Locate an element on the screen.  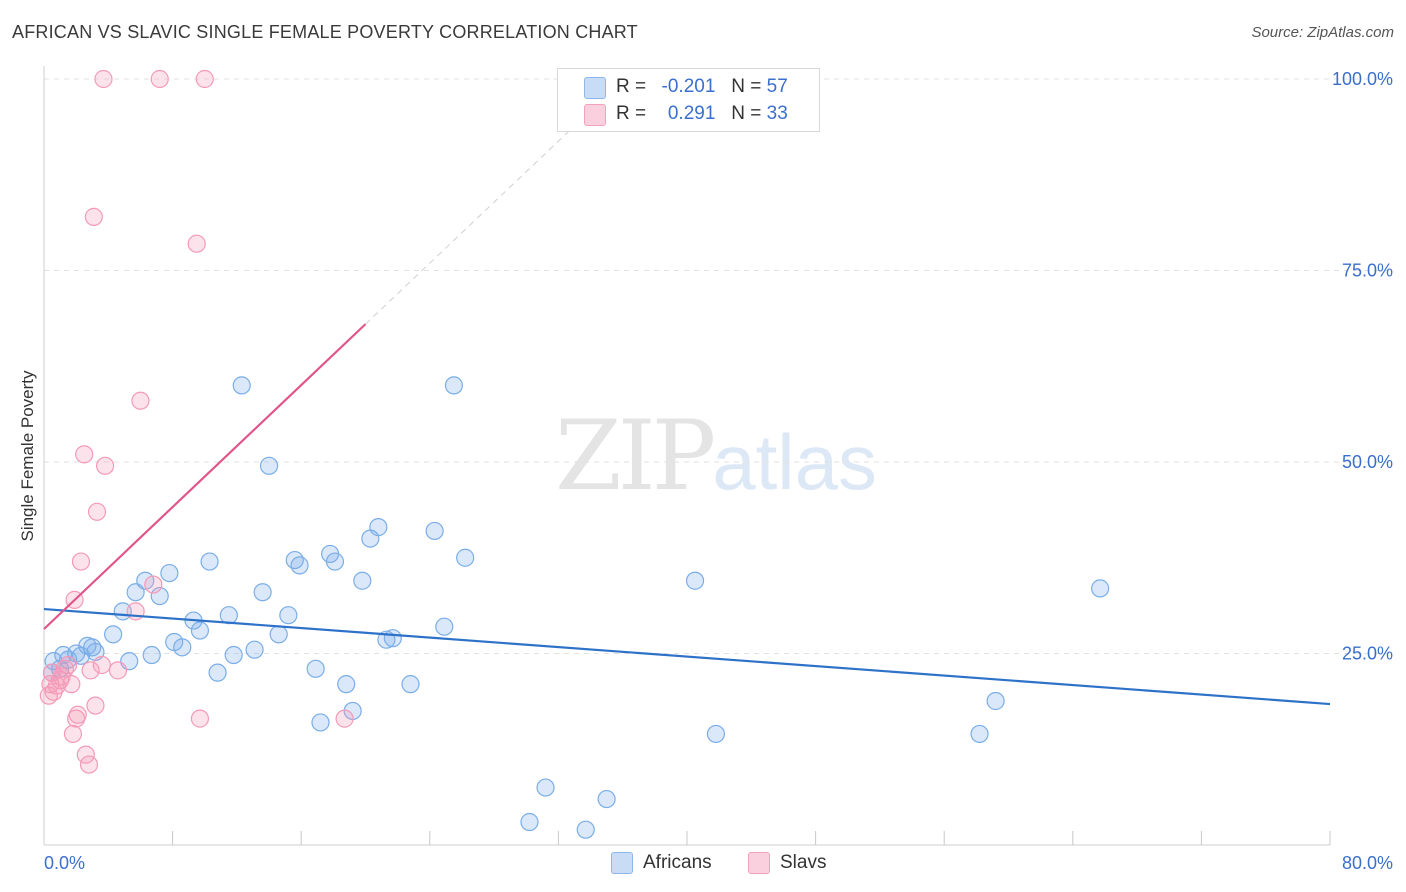
y-tick-label: 100.0% is located at coordinates (1362, 79).